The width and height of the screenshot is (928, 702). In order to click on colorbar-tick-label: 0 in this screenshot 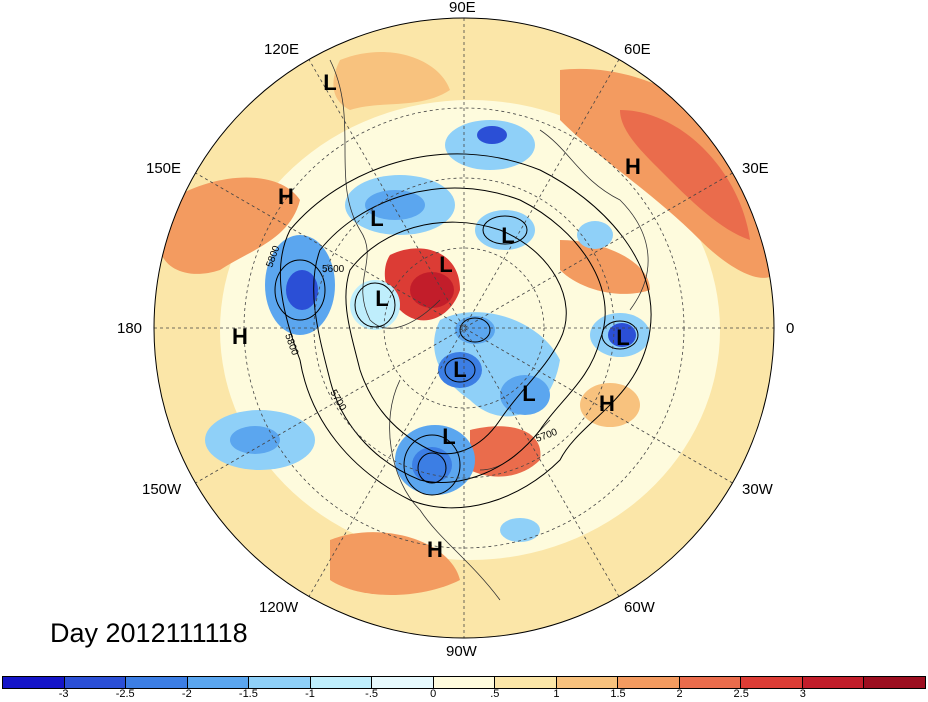, I will do `click(433, 694)`.